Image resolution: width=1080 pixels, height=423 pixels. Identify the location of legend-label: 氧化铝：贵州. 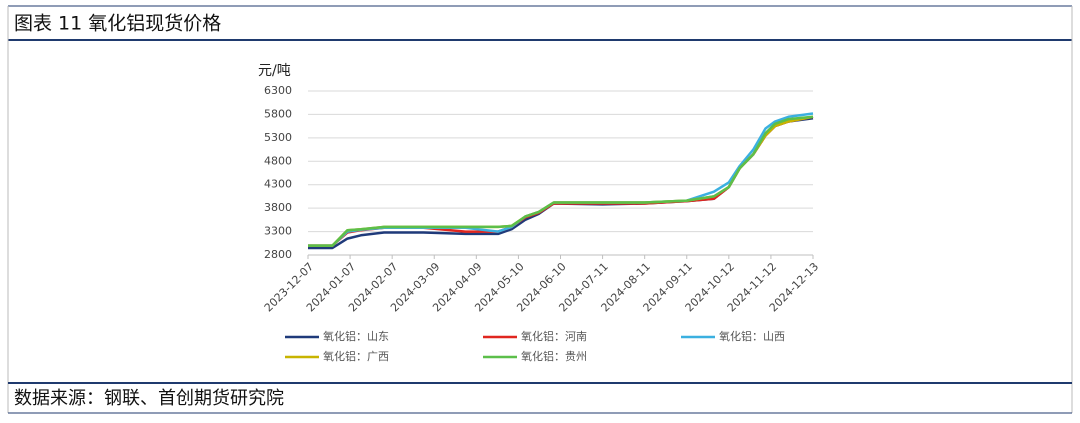
(554, 356).